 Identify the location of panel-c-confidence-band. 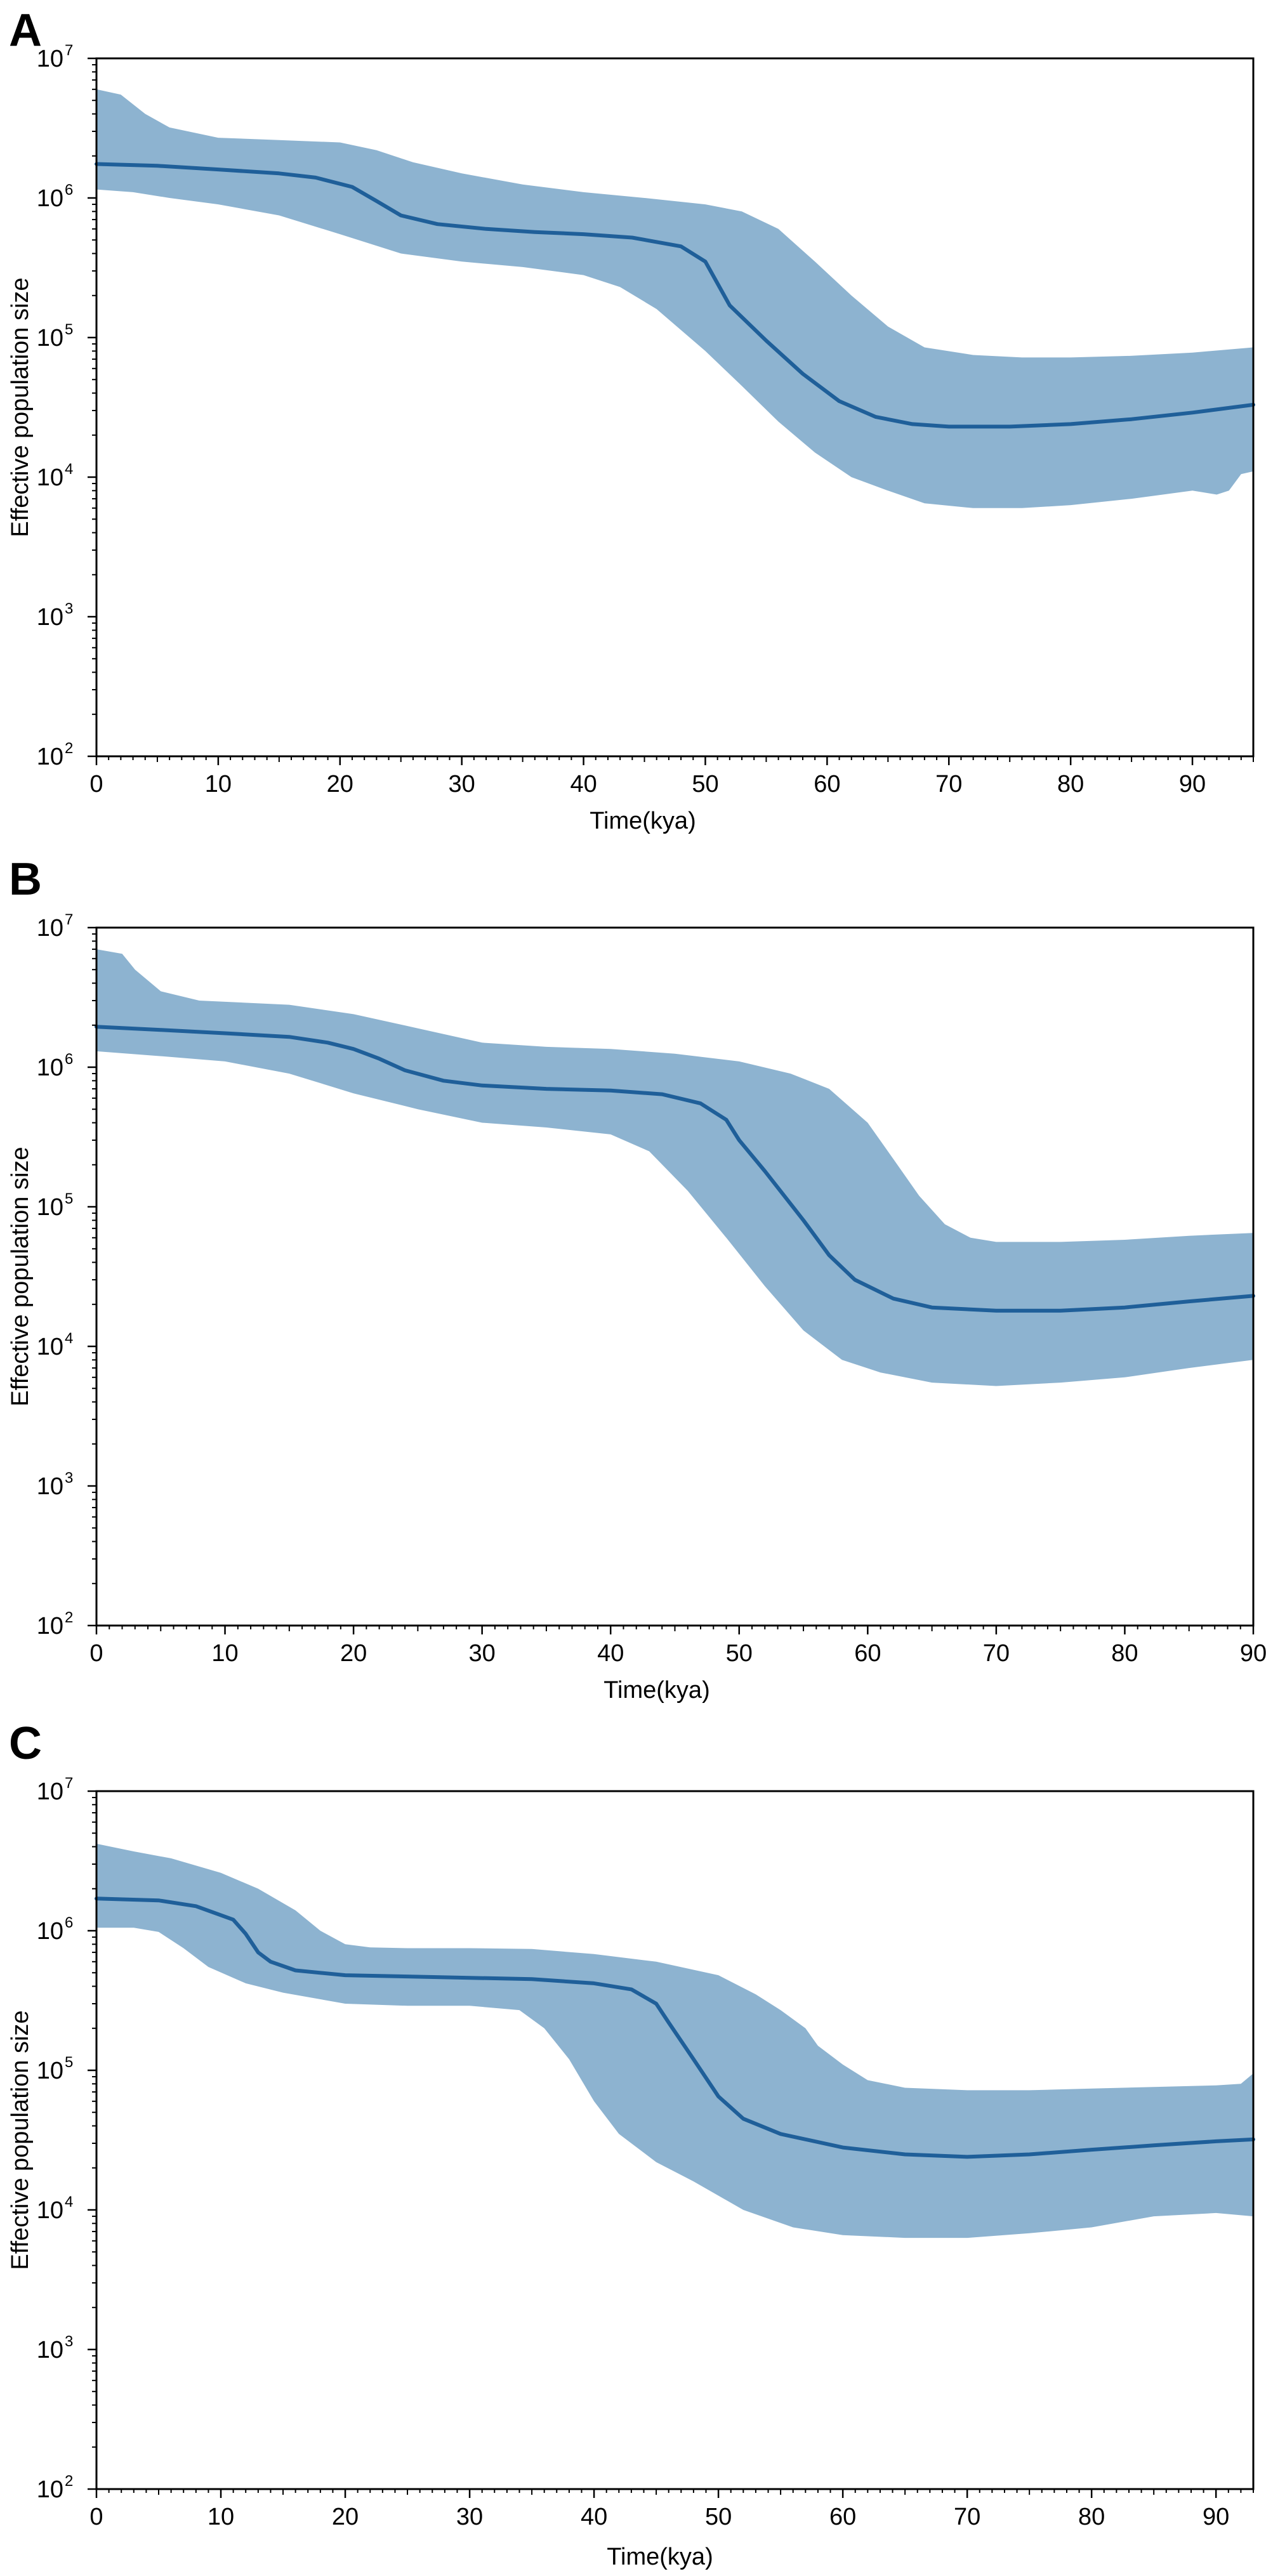
(674, 2040).